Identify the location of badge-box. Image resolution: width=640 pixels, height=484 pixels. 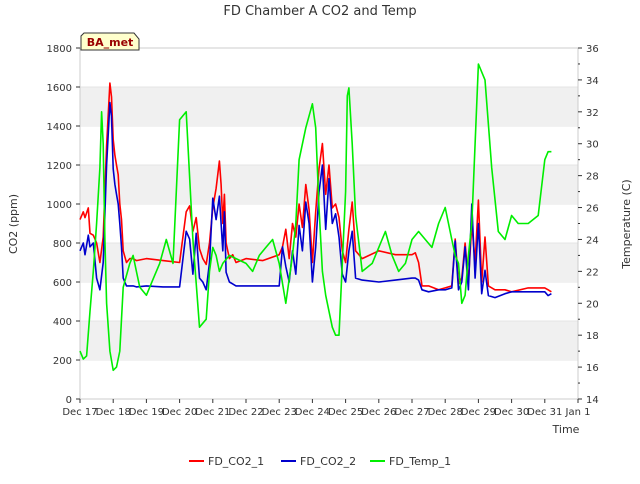
(110, 41).